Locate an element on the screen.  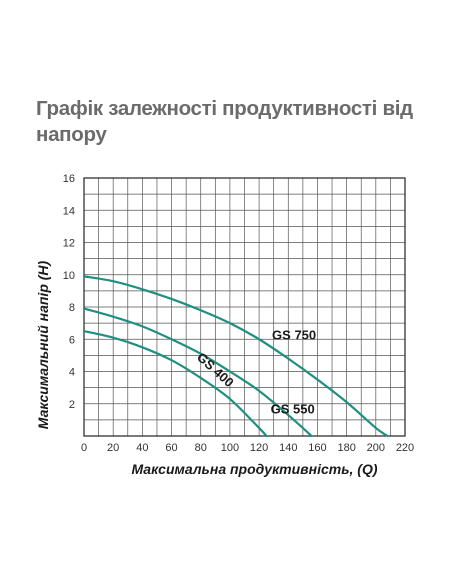
x-tick-label: 60 is located at coordinates (171, 448).